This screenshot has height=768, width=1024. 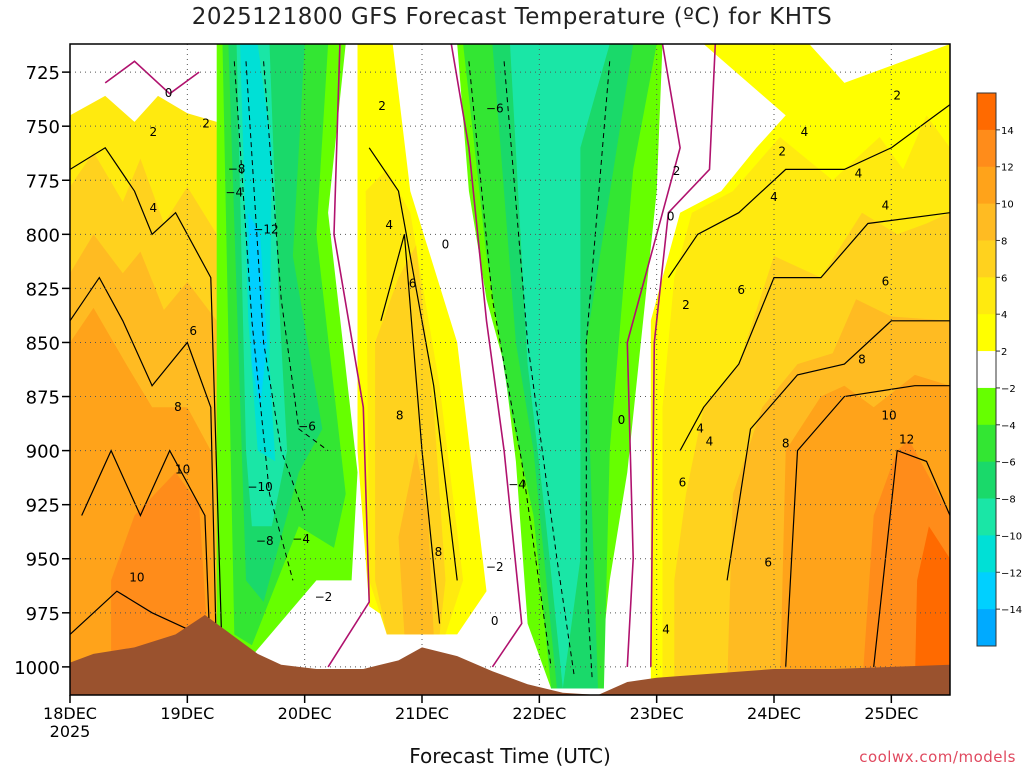 What do you see at coordinates (43, 73) in the screenshot?
I see `y-tick-label: 725` at bounding box center [43, 73].